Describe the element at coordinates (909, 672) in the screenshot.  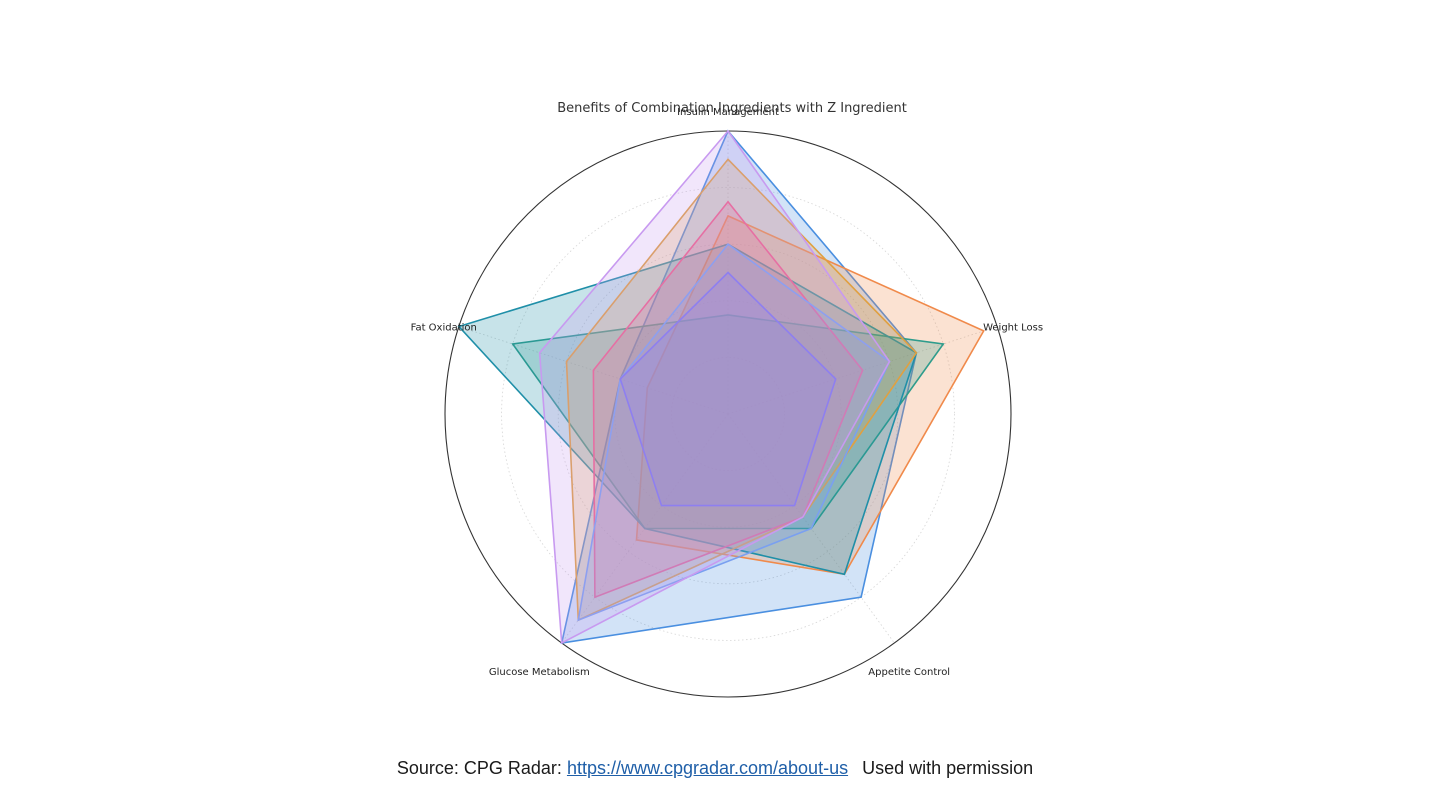
I see `axis-label-appetite-control: Appetite Control` at that location.